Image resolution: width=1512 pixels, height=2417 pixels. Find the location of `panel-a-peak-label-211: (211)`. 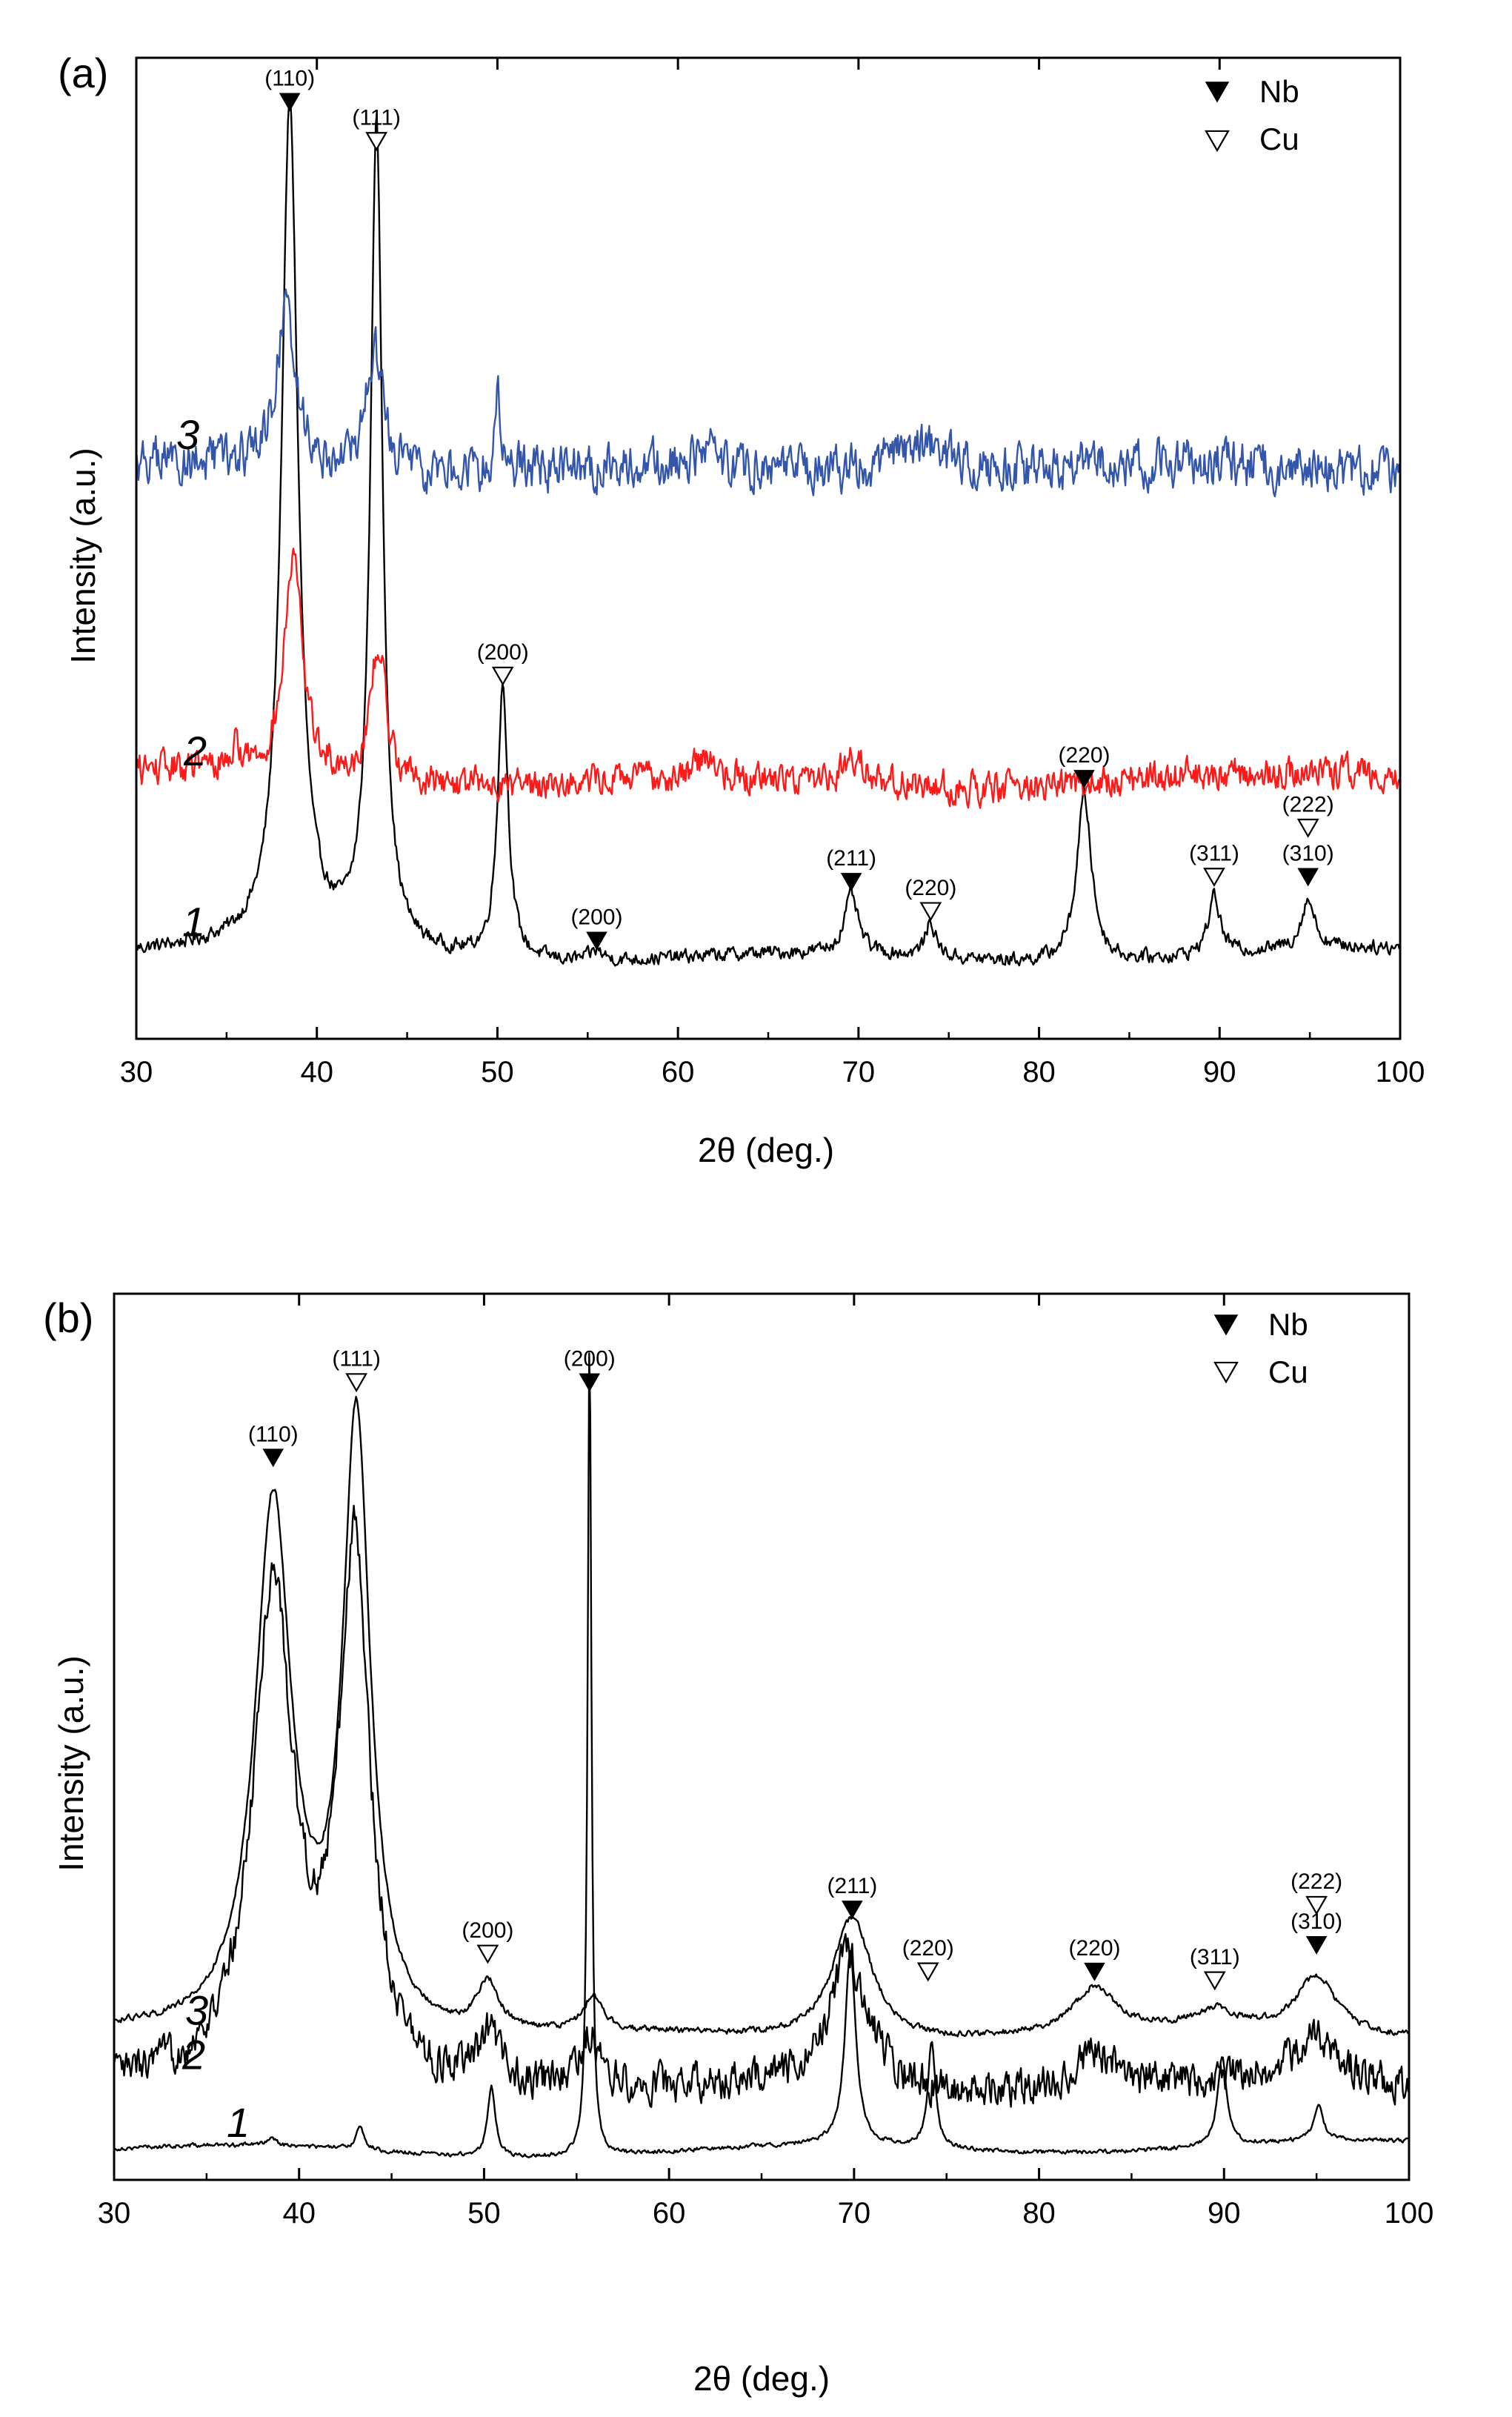

panel-a-peak-label-211: (211) is located at coordinates (851, 858).